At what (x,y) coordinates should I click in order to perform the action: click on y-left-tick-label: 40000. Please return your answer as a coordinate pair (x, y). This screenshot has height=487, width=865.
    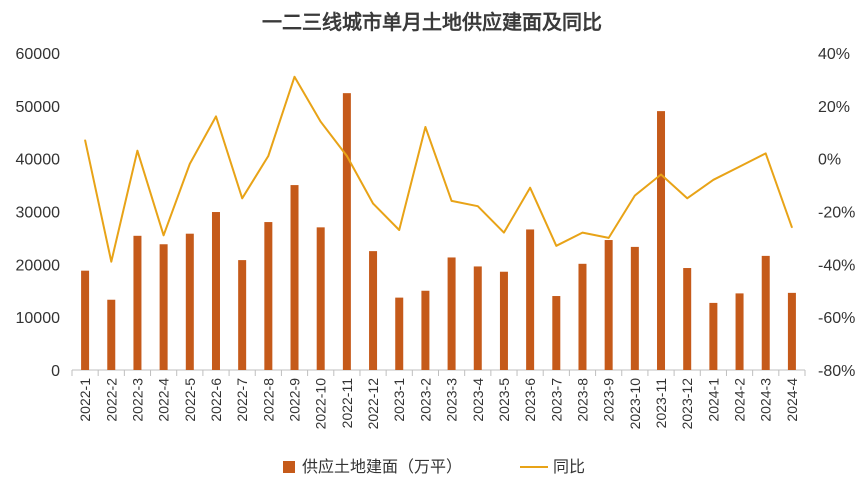
    Looking at the image, I should click on (38, 160).